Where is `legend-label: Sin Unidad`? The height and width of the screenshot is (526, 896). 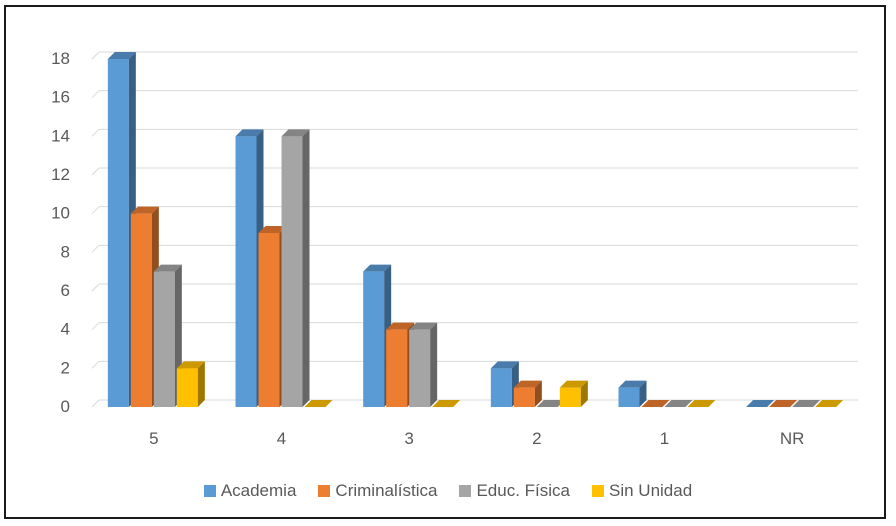 legend-label: Sin Unidad is located at coordinates (651, 490).